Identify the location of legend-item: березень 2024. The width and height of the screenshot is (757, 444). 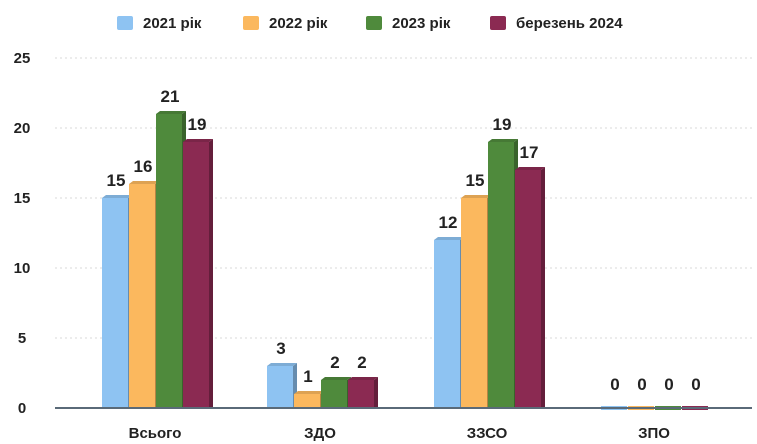
(556, 23).